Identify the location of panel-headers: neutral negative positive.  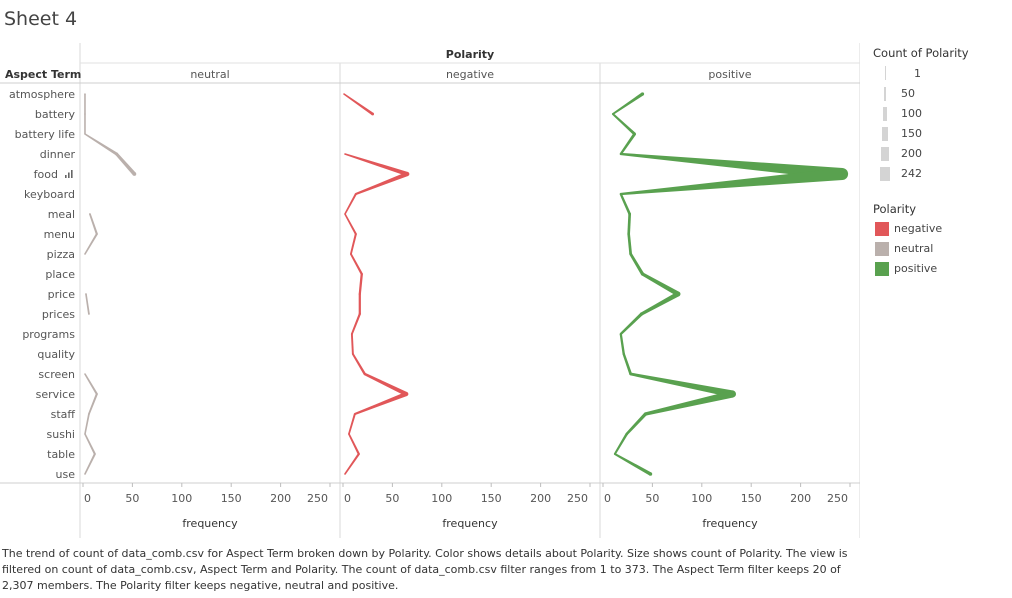
(470, 74).